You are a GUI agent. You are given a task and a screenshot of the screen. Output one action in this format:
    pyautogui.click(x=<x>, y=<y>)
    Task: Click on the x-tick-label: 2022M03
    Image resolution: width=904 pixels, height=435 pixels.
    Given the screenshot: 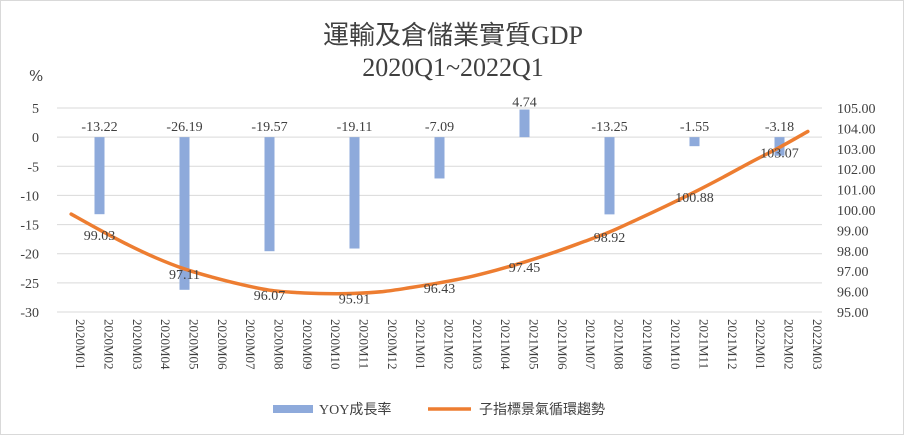 What is the action you would take?
    pyautogui.click(x=817, y=344)
    